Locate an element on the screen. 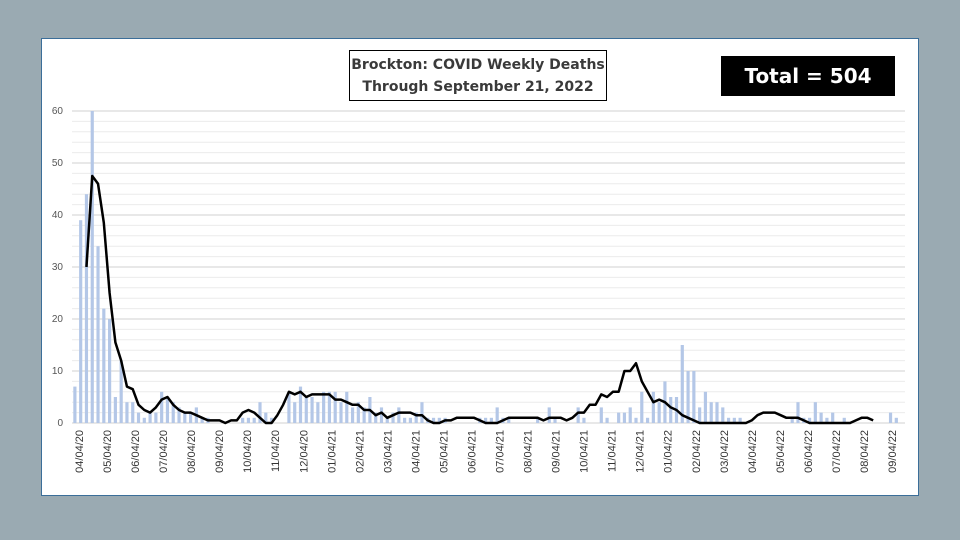 This screenshot has width=960, height=540. x-tick-label: 10/04/21 is located at coordinates (585, 451).